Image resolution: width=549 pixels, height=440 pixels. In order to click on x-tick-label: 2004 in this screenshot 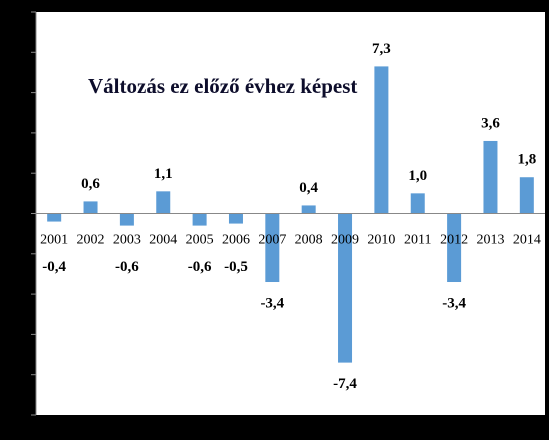, I will do `click(163, 240)`.